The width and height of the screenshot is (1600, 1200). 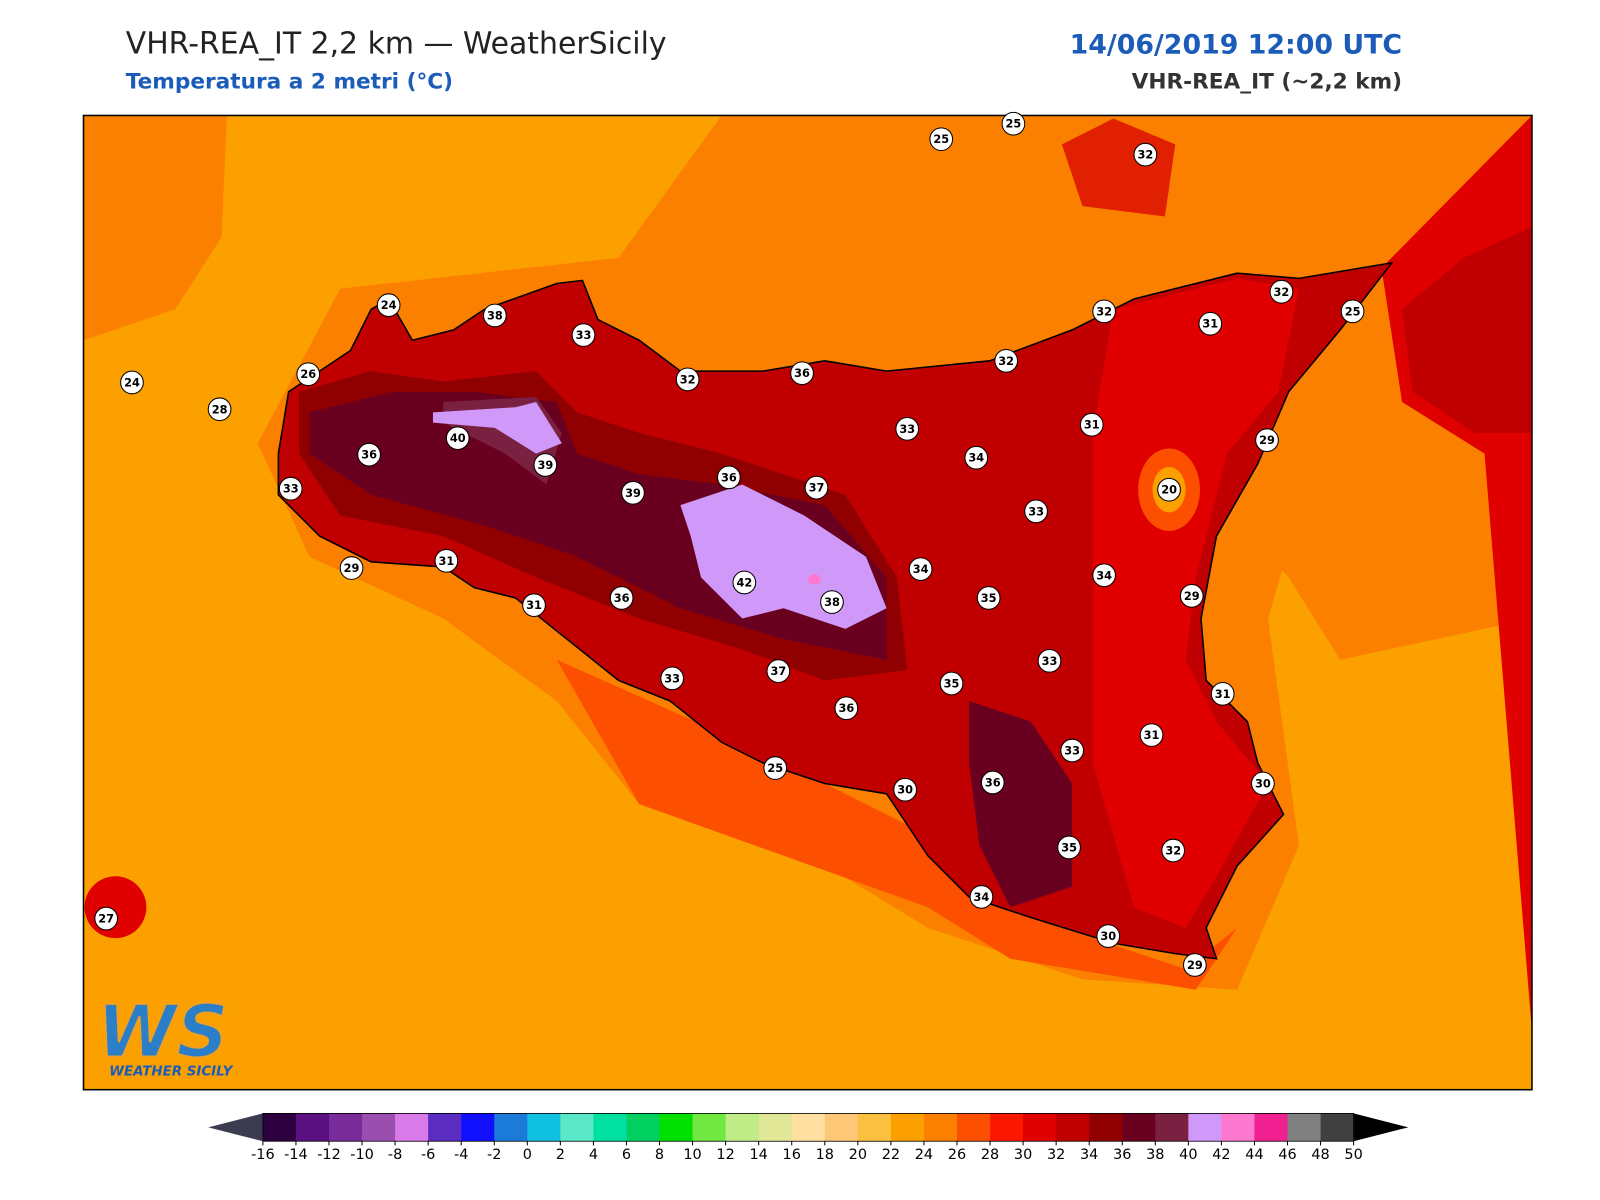 I want to click on title: VHR-REA_IT 2,2 km — WeatherSicily, so click(x=396, y=44).